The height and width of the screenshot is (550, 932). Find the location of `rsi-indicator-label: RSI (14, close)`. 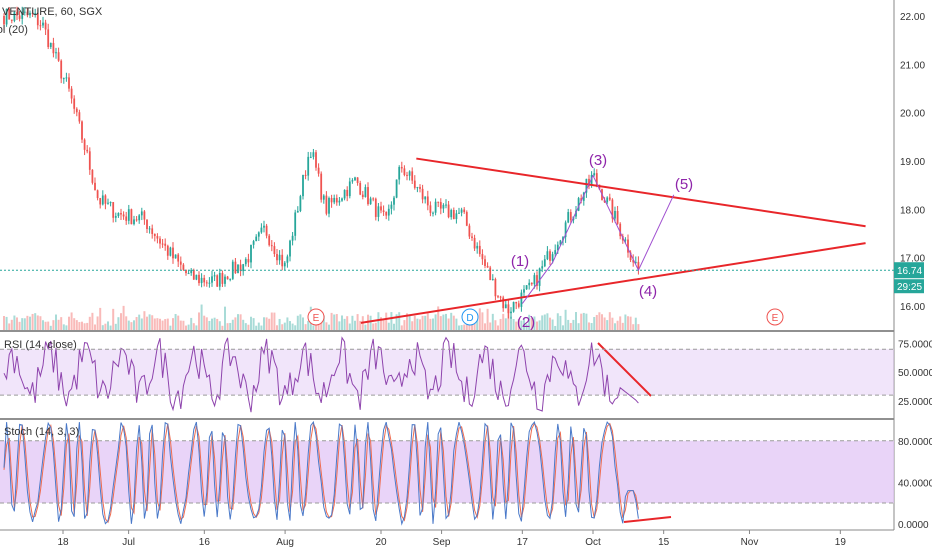

rsi-indicator-label: RSI (14, close) is located at coordinates (40, 345).